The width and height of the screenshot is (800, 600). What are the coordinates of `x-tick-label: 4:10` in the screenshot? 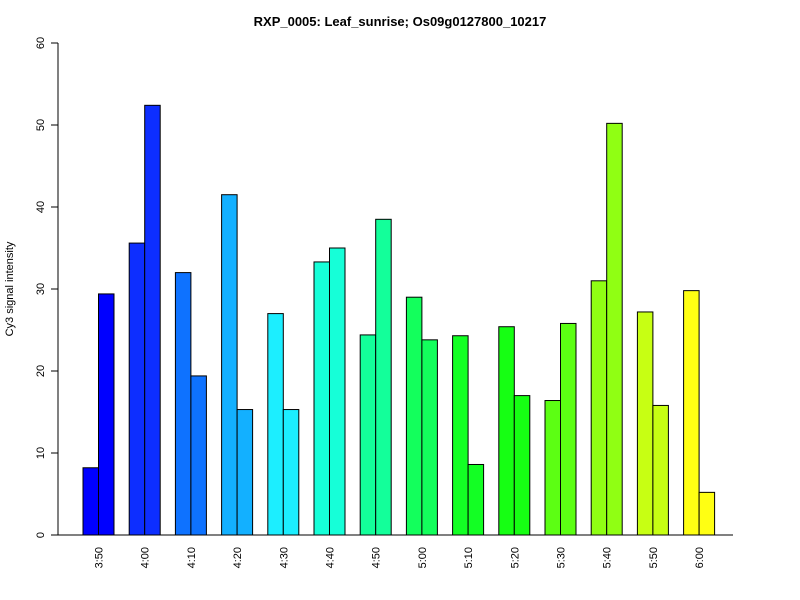 It's located at (192, 557).